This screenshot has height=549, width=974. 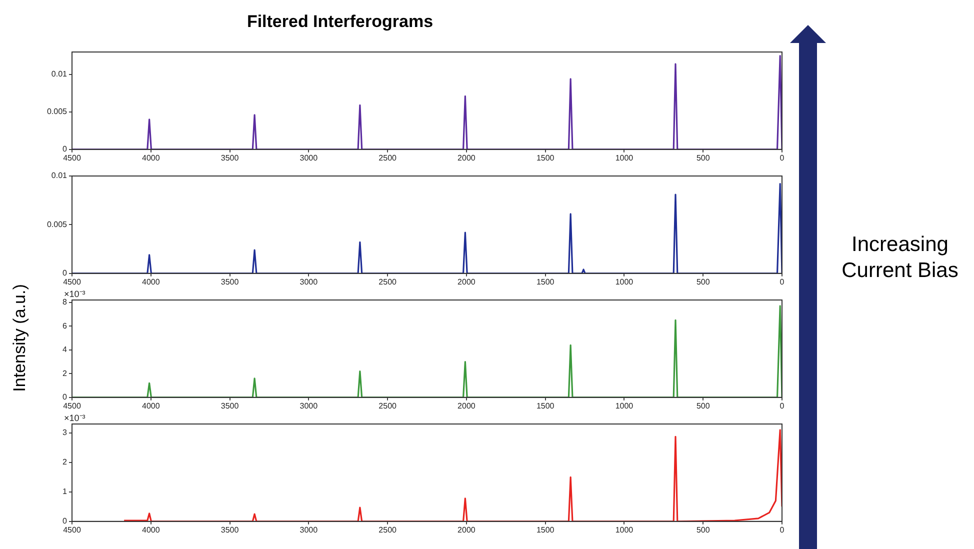 What do you see at coordinates (340, 22) in the screenshot?
I see `chart-title: Filtered Interferograms` at bounding box center [340, 22].